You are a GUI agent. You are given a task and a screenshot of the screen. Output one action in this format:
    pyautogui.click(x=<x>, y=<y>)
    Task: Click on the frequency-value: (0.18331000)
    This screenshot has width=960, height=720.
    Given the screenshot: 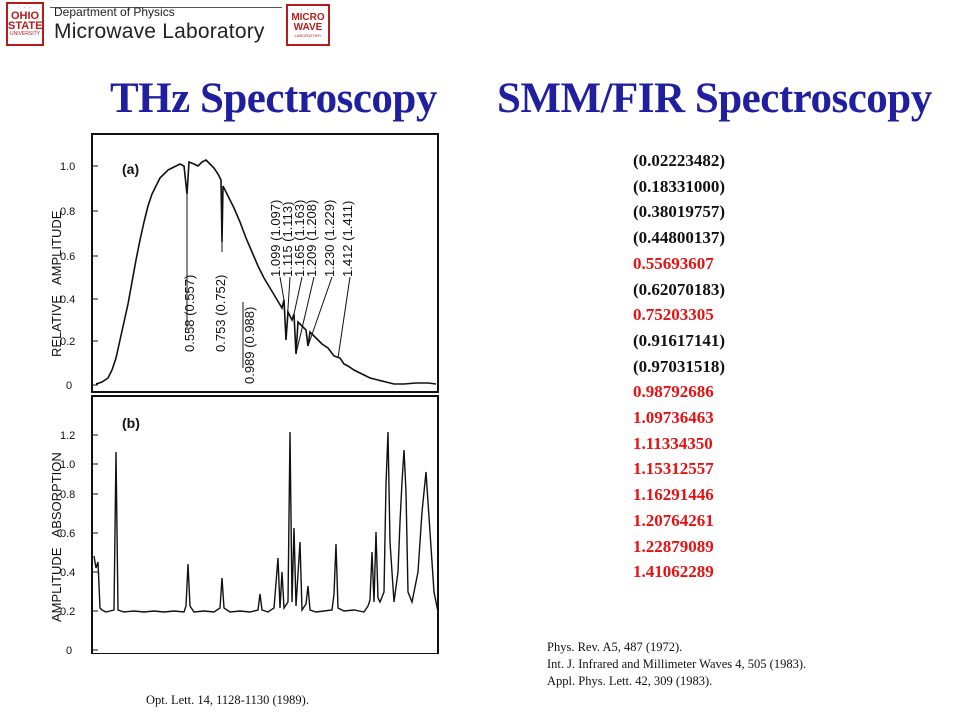 What is the action you would take?
    pyautogui.click(x=679, y=186)
    